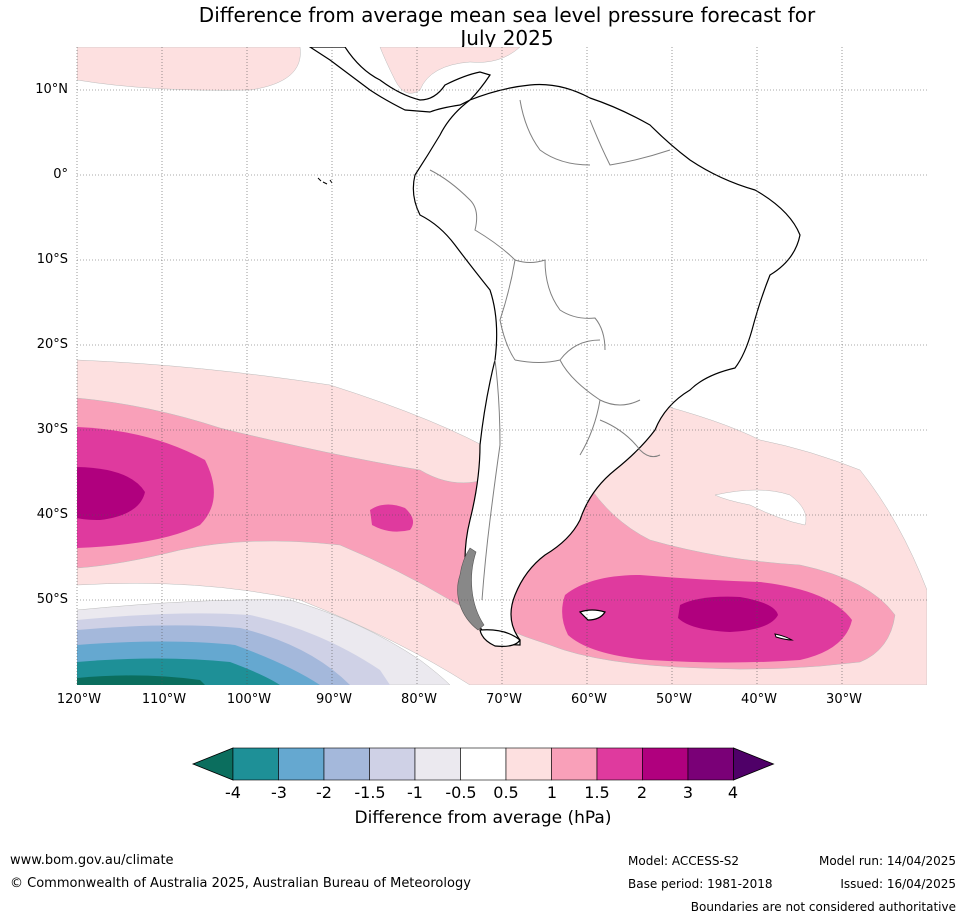  I want to click on lat-label: 40°S, so click(52, 514).